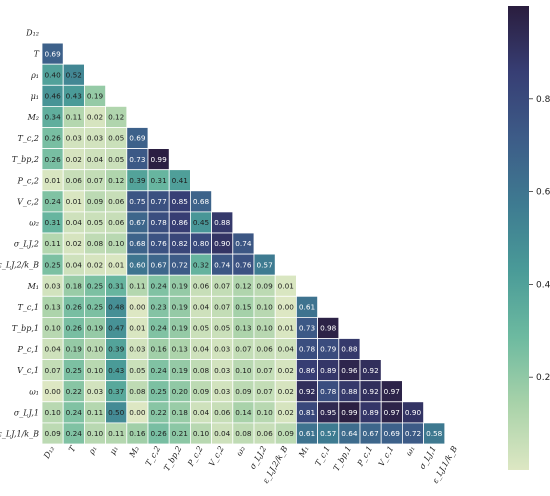 This screenshot has height=496, width=550. I want to click on cell-value-label: 0.82, so click(180, 243).